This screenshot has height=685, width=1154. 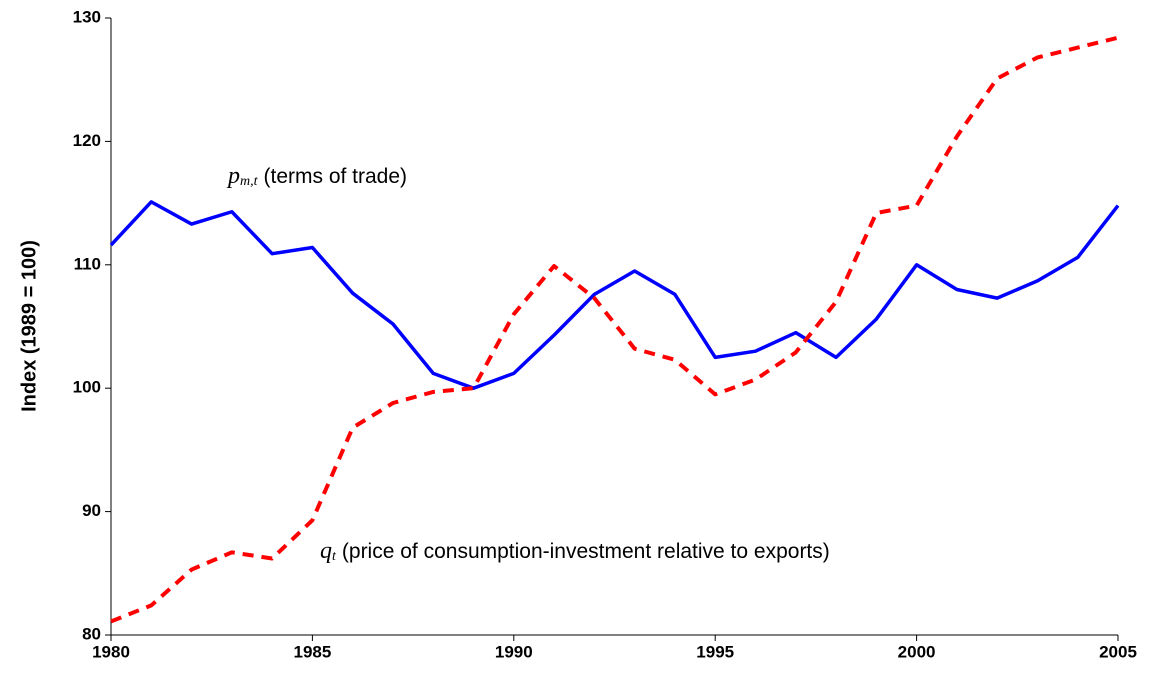 I want to click on annotation-symbol: p, so click(x=233, y=176).